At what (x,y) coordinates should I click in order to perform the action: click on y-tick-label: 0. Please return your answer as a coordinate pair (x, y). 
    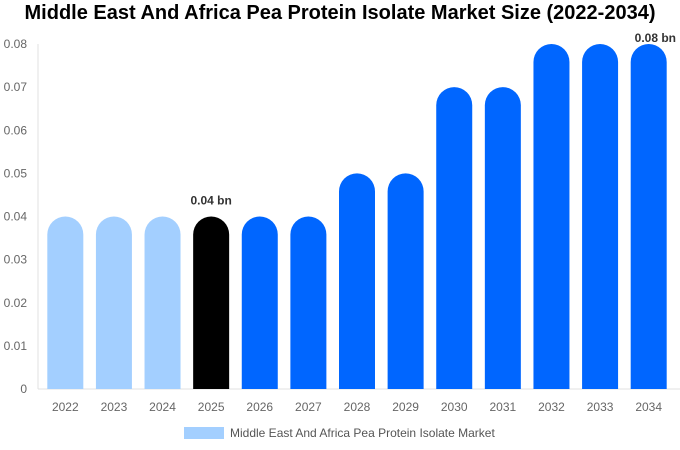
    Looking at the image, I should click on (23, 389).